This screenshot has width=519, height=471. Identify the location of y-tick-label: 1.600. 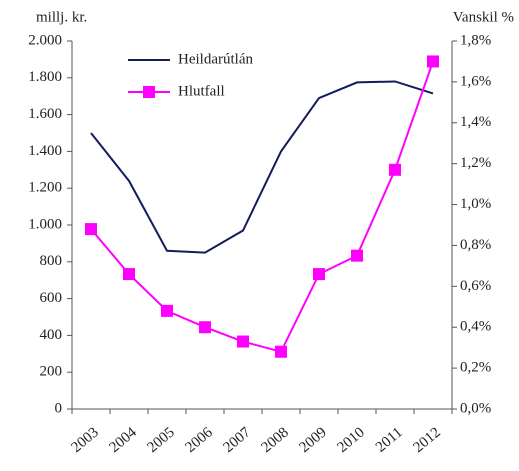
(45, 114).